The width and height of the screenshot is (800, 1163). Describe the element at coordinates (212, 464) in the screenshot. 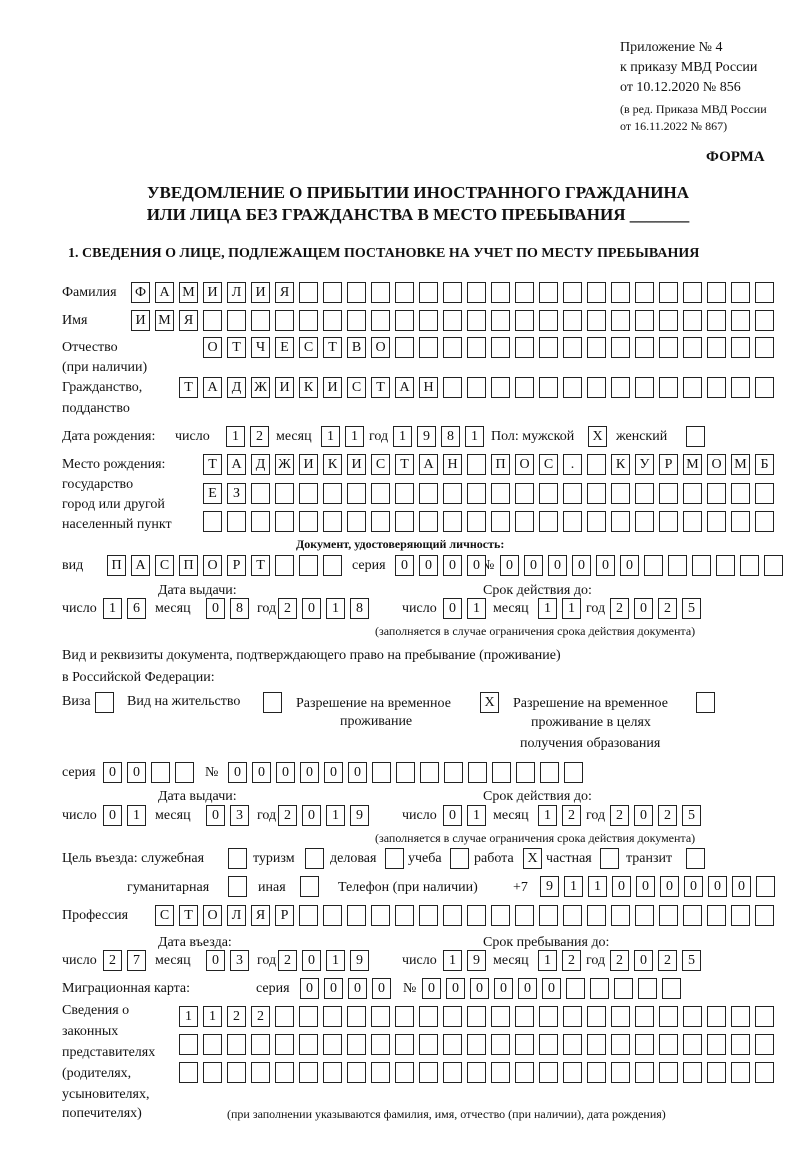

I see `birthplace-1-cell: Т` at that location.